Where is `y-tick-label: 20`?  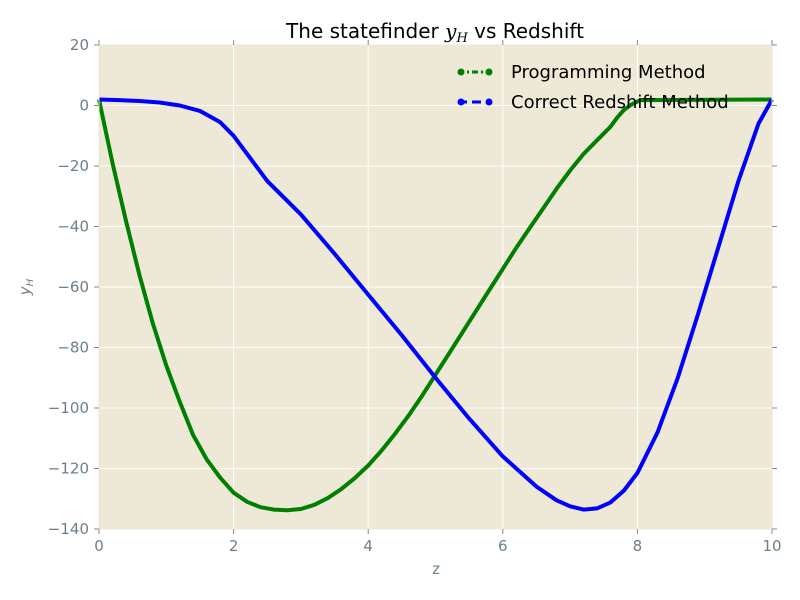 y-tick-label: 20 is located at coordinates (79, 45).